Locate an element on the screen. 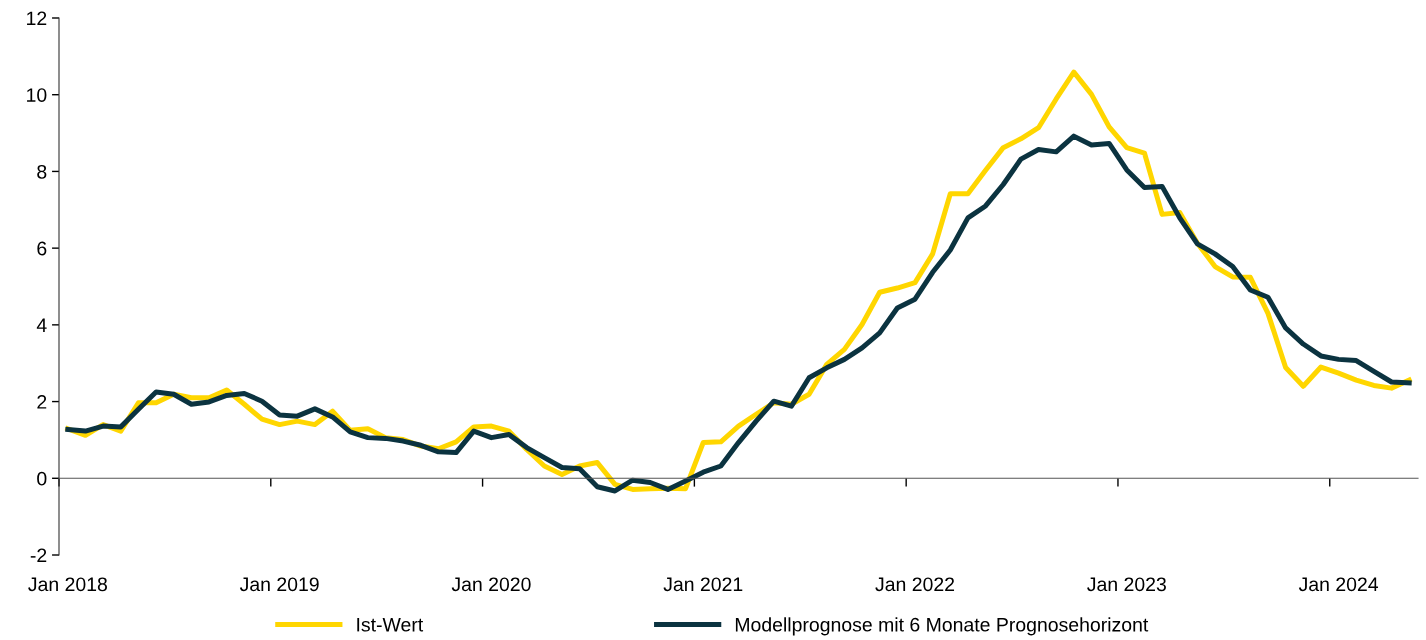 The width and height of the screenshot is (1426, 640). y-tick-label: 0 is located at coordinates (42, 478).